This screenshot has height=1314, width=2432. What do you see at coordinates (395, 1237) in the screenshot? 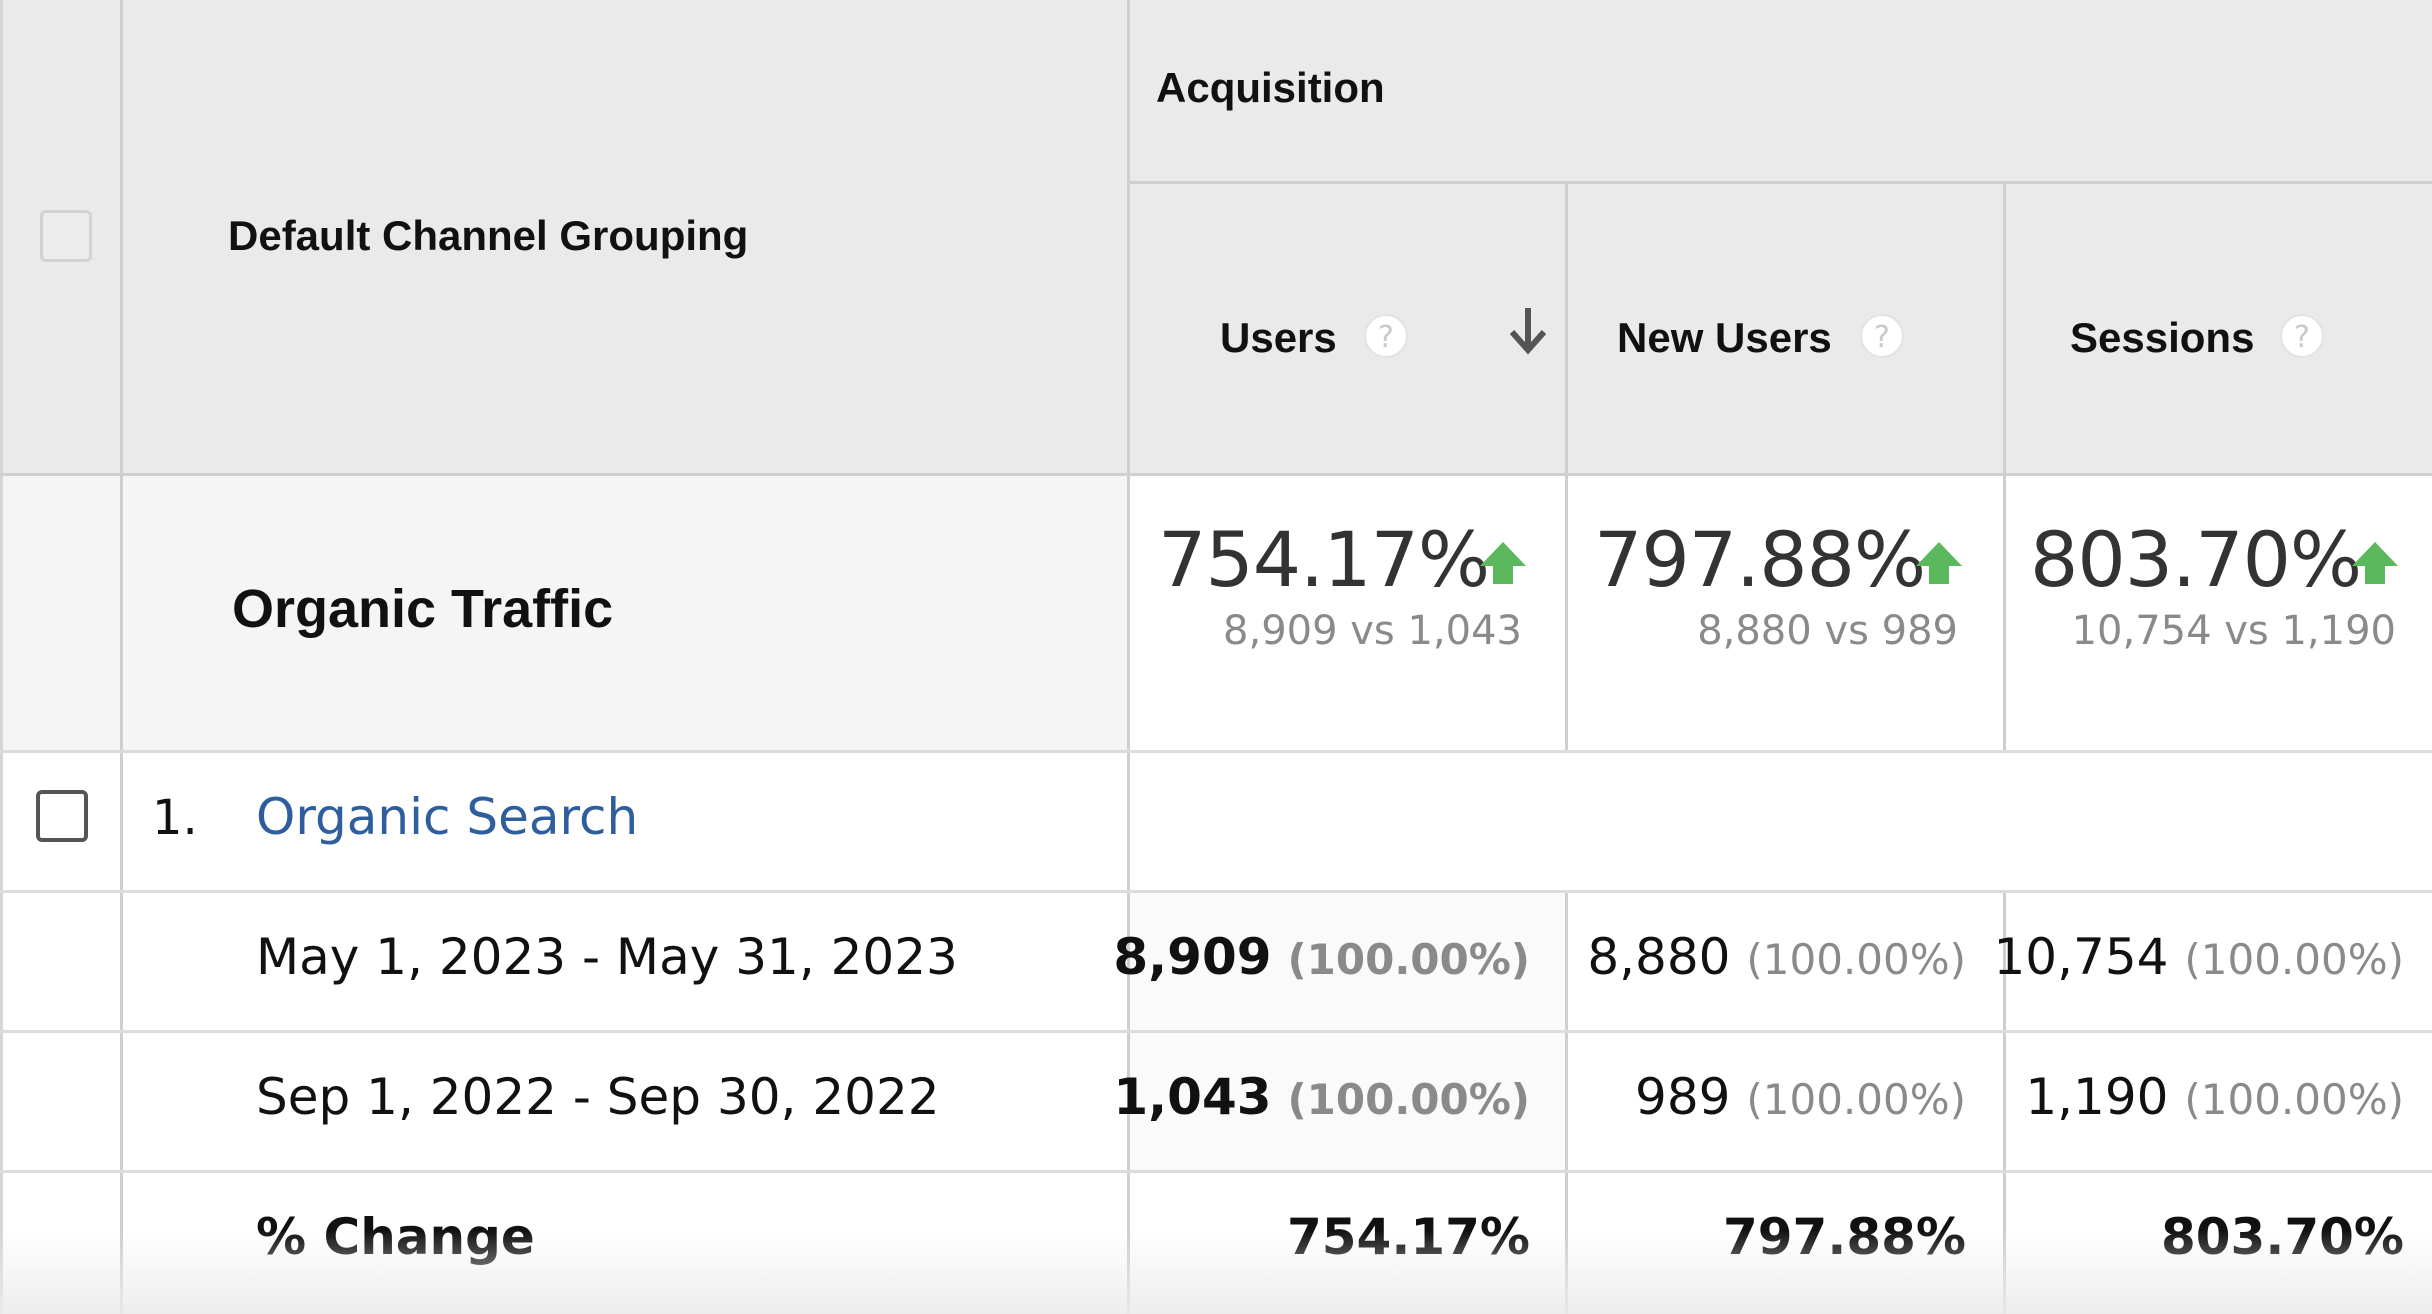
I see `change-label: % Change` at bounding box center [395, 1237].